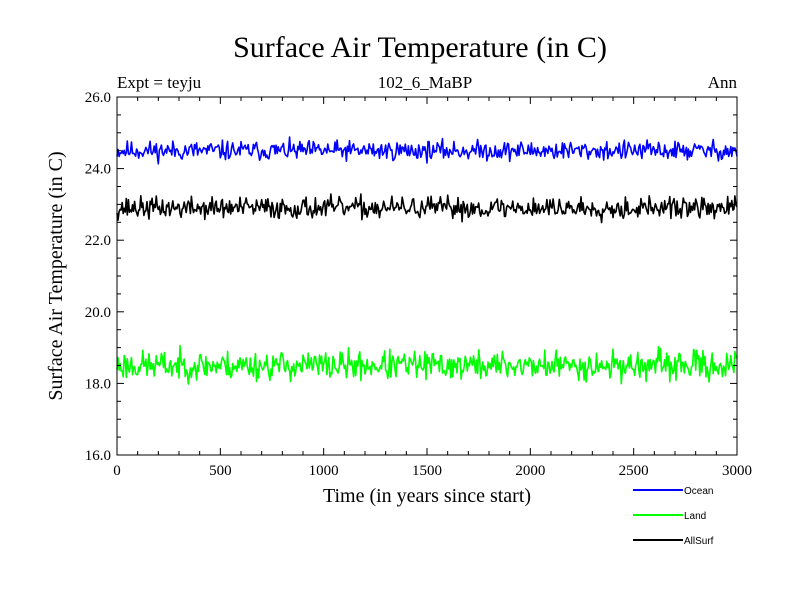 The width and height of the screenshot is (800, 600). Describe the element at coordinates (56, 275) in the screenshot. I see `y-axis-label: Surface Air Temperature (in C)` at that location.